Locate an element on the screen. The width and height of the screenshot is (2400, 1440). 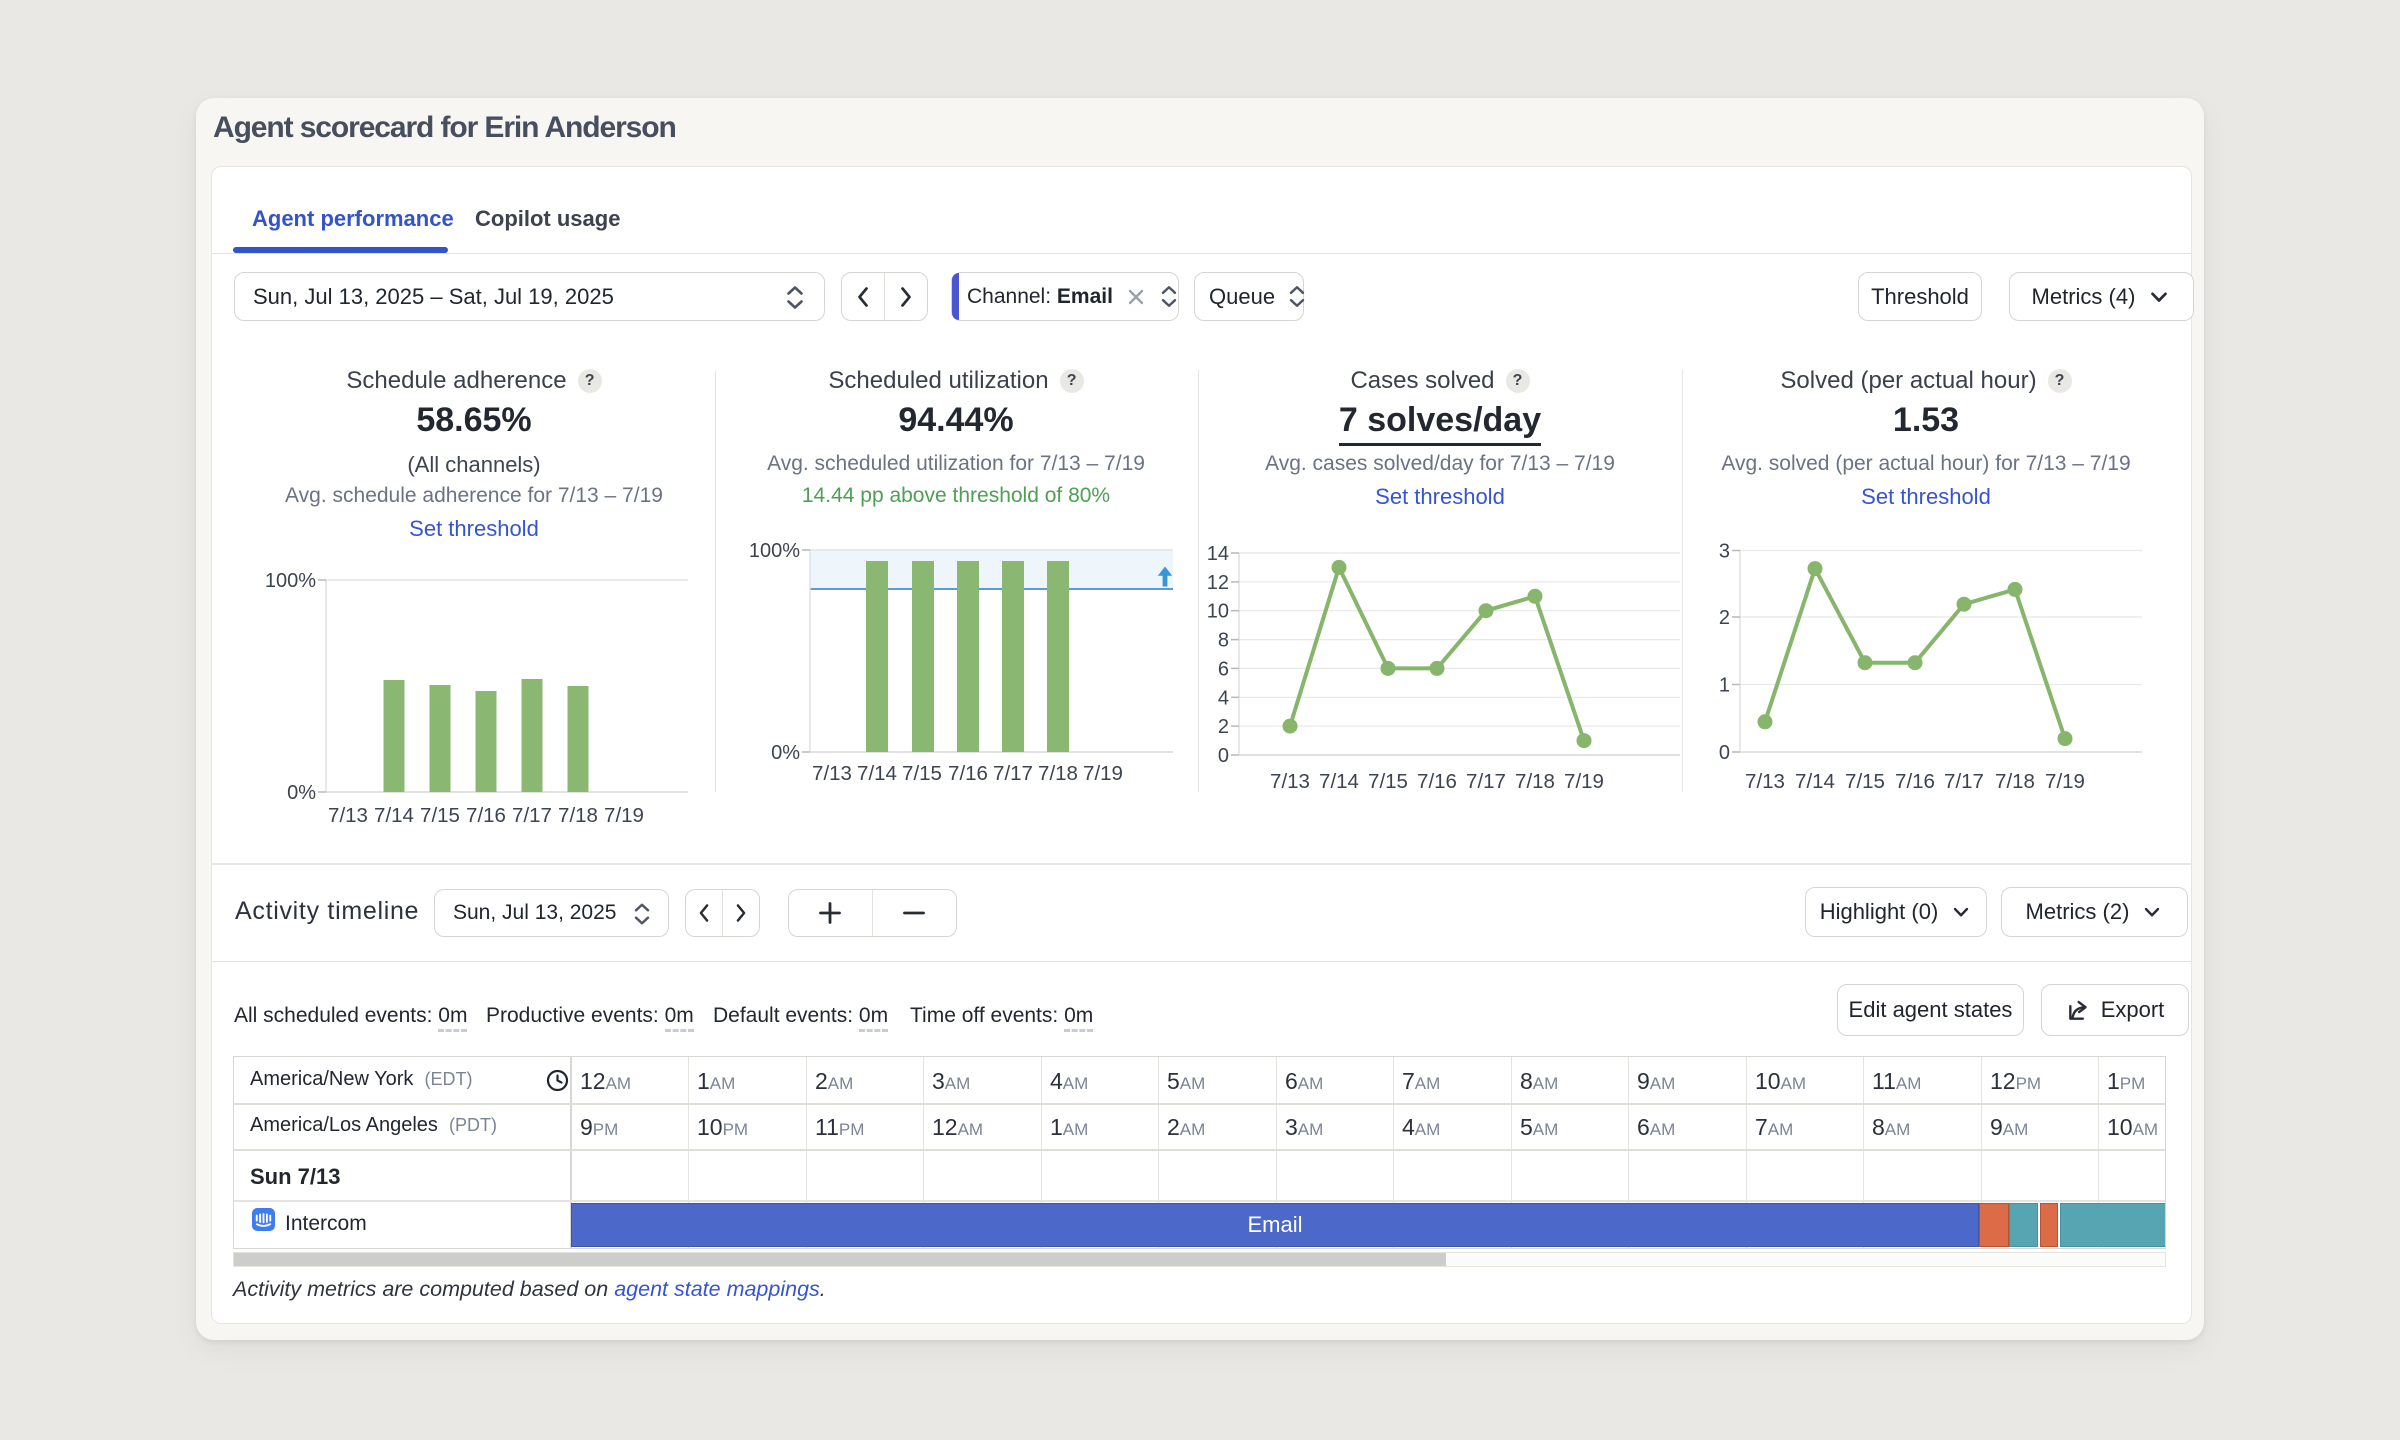
svg-text: 10 is located at coordinates (1218, 612).